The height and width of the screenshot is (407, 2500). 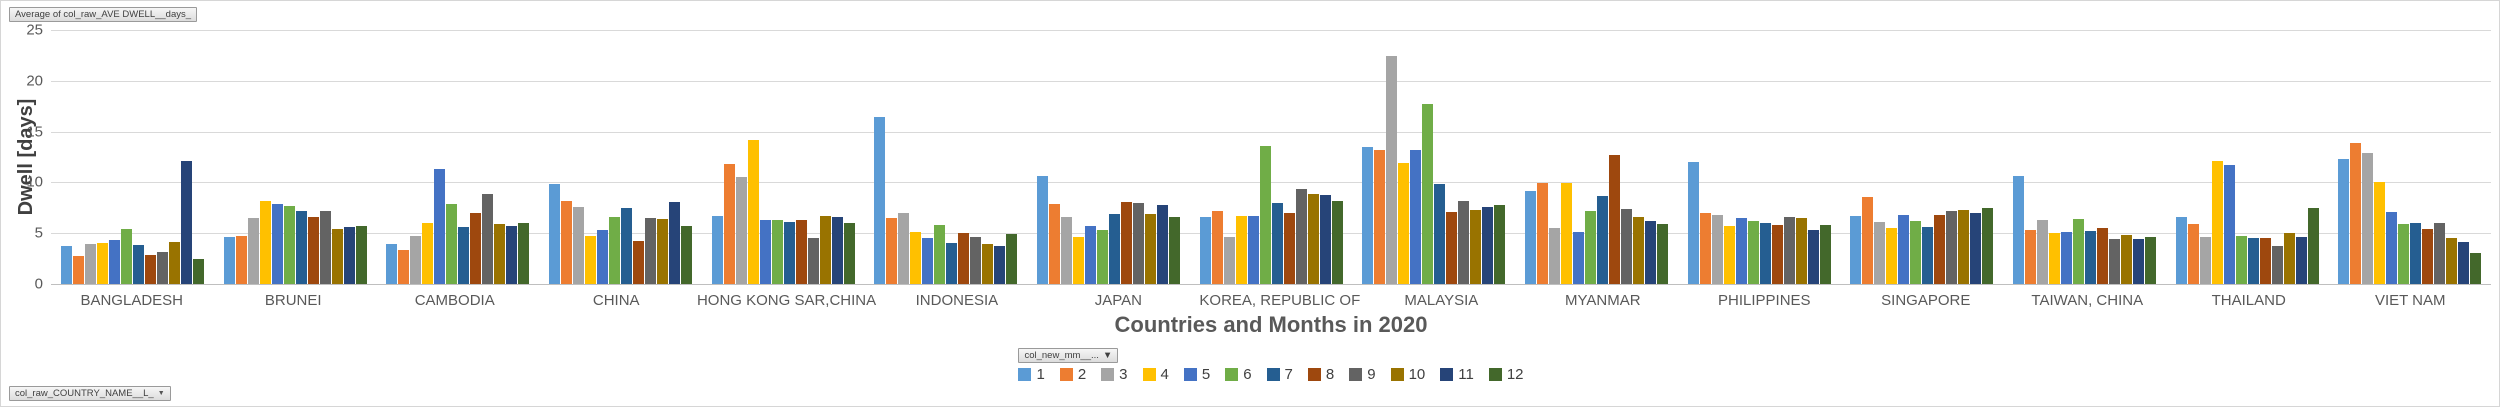 I want to click on legend-label: 6, so click(x=1247, y=374).